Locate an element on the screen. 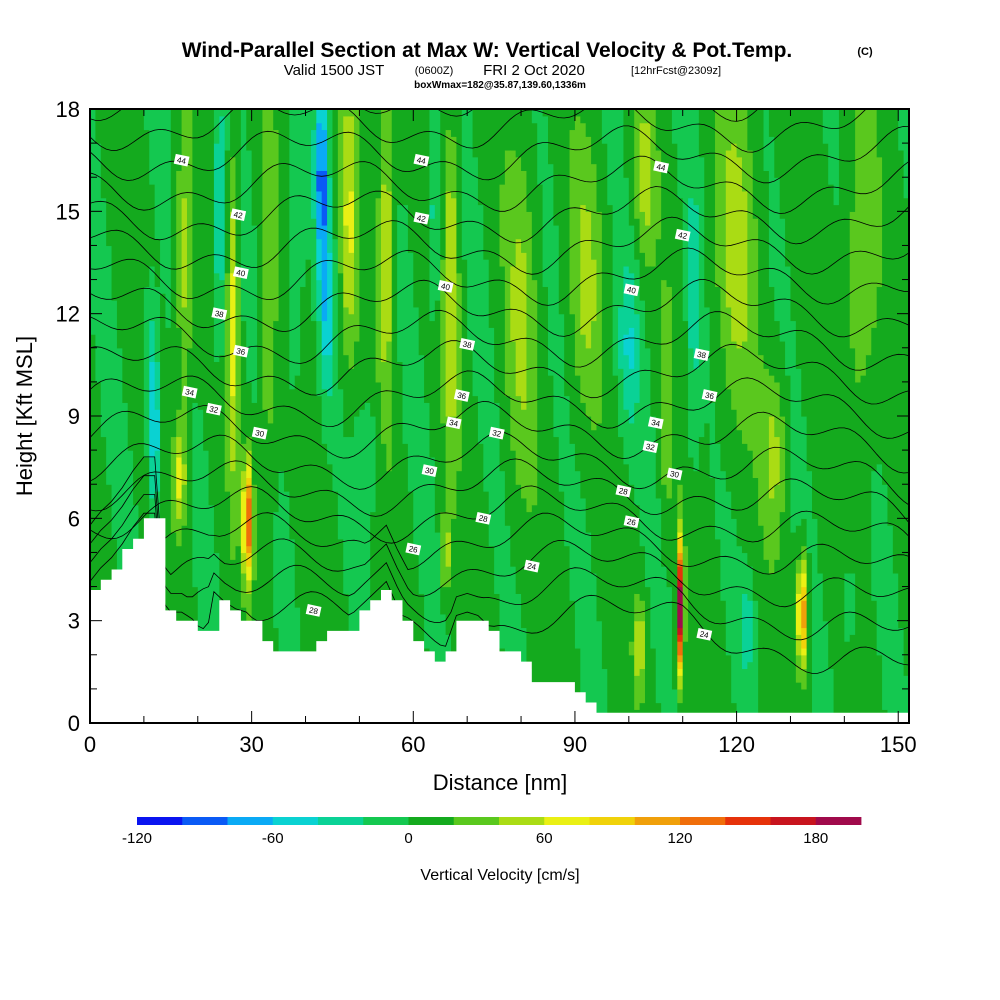  x-tick-label: 0 is located at coordinates (90, 744).